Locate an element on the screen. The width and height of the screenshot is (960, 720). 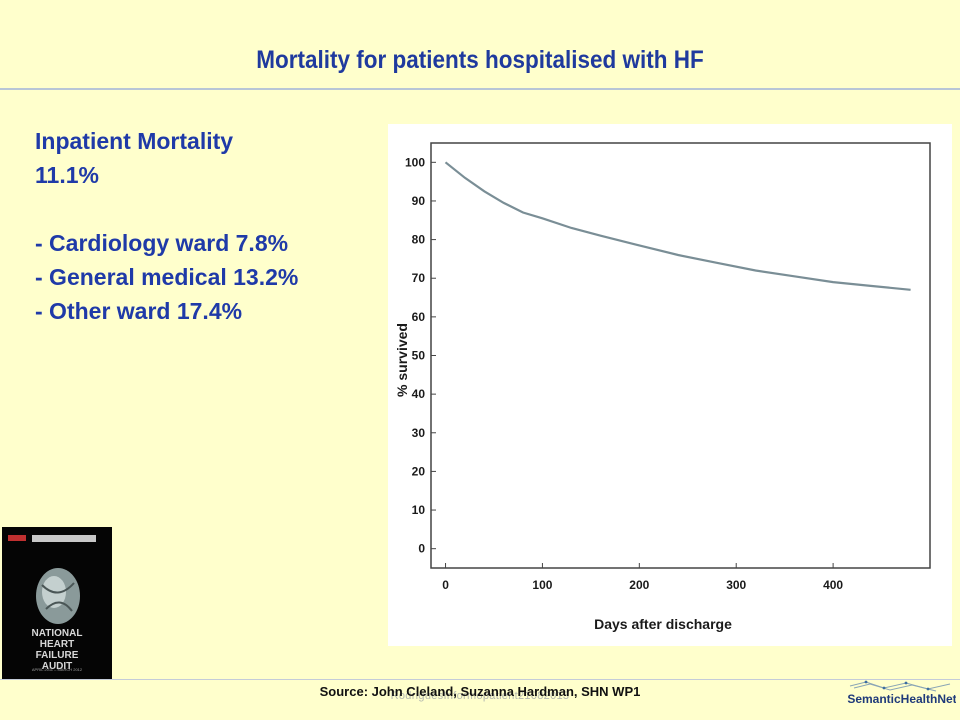
cover-line: NATIONAL is located at coordinates (57, 633).